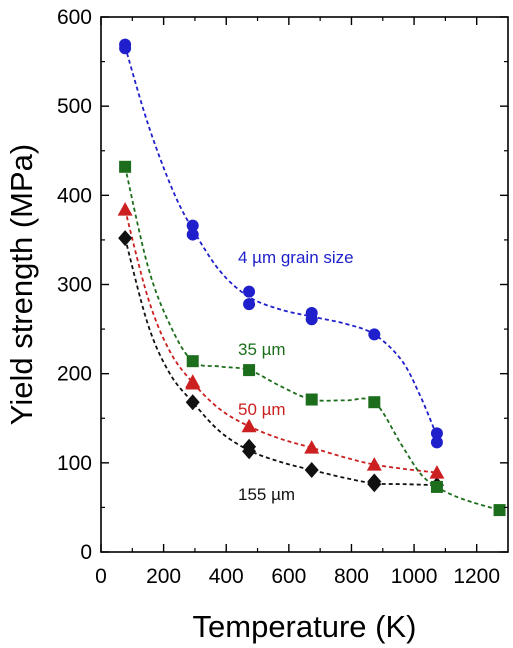 The height and width of the screenshot is (648, 513). I want to click on x-tick-label: 200, so click(163, 576).